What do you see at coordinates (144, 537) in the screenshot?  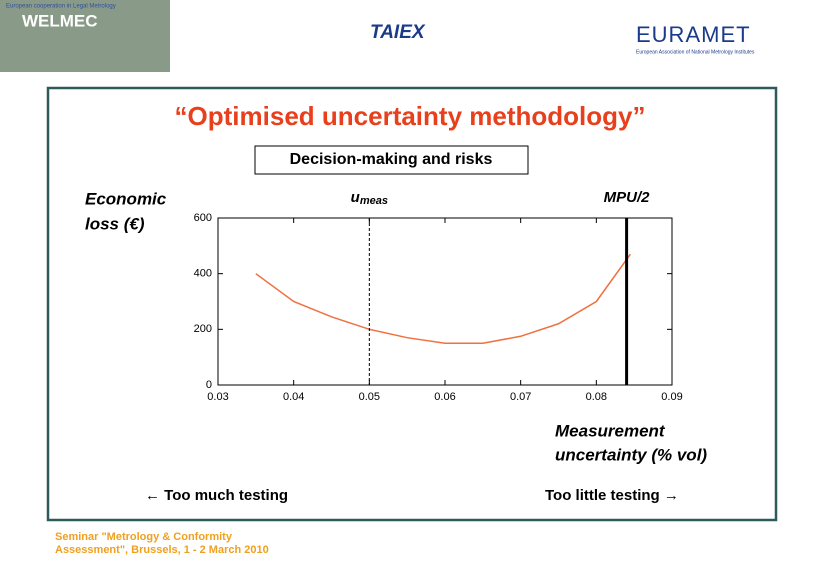 I see `footer: Seminar "Metrology & Conformity` at bounding box center [144, 537].